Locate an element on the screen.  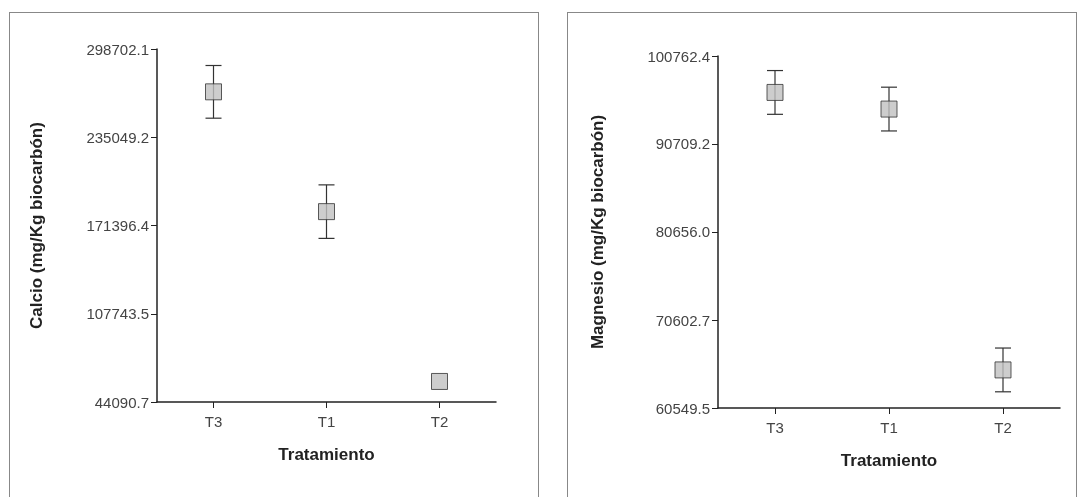
y-tick-label: 70602.7 is located at coordinates (682, 320).